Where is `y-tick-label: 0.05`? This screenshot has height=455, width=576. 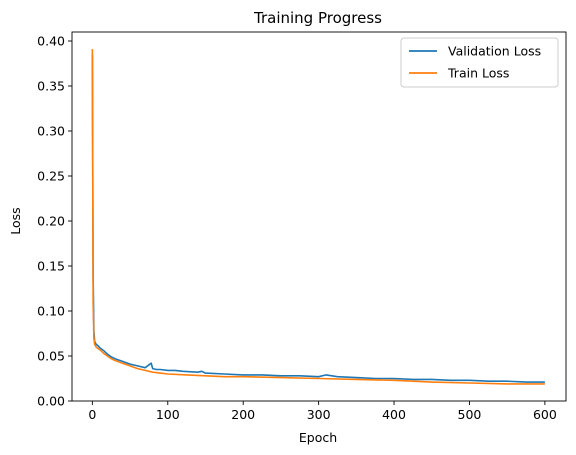
y-tick-label: 0.05 is located at coordinates (51, 356).